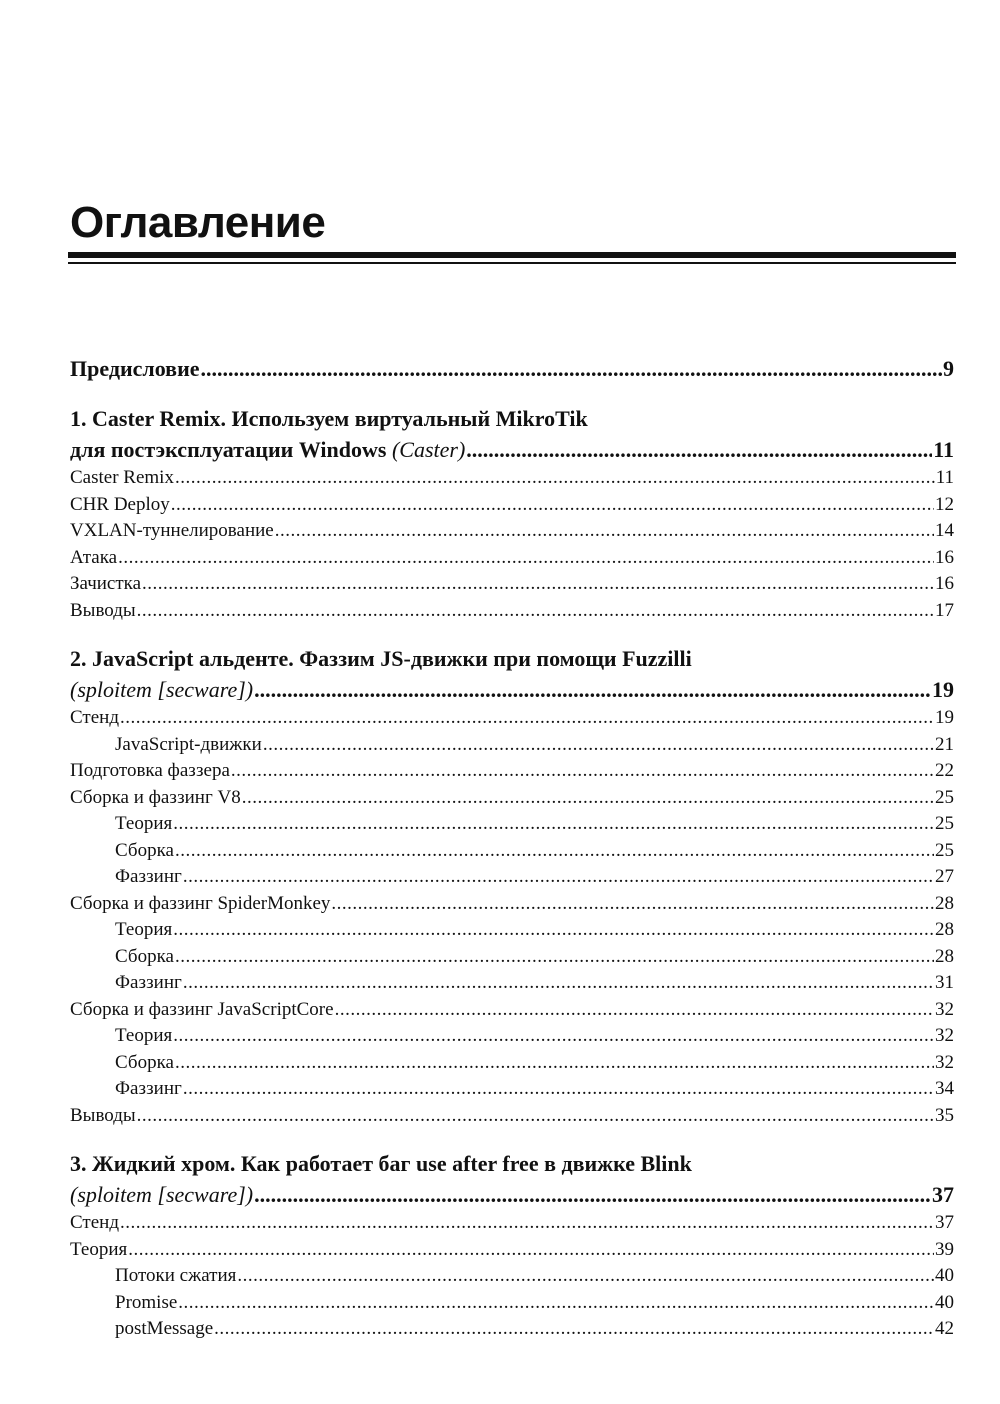 The width and height of the screenshot is (1000, 1404). What do you see at coordinates (512, 611) in the screenshot?
I see `toc-entry: Выводы 17` at bounding box center [512, 611].